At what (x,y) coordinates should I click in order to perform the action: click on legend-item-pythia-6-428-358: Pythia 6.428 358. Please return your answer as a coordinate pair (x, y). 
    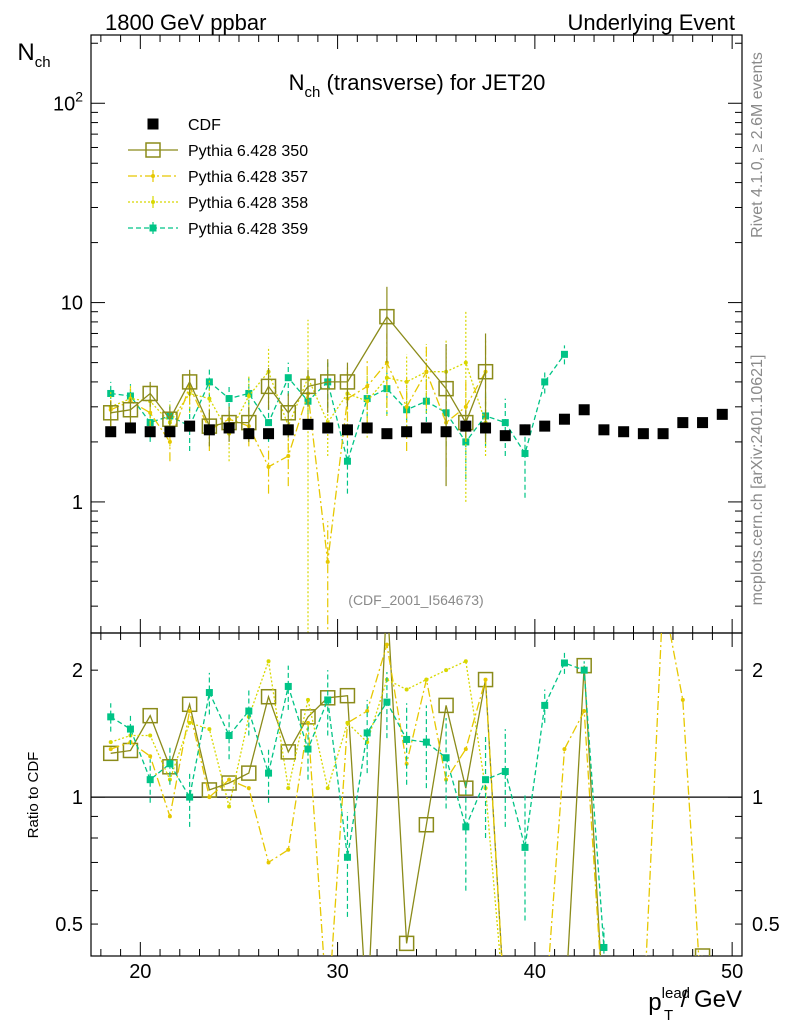
    Looking at the image, I should click on (218, 203).